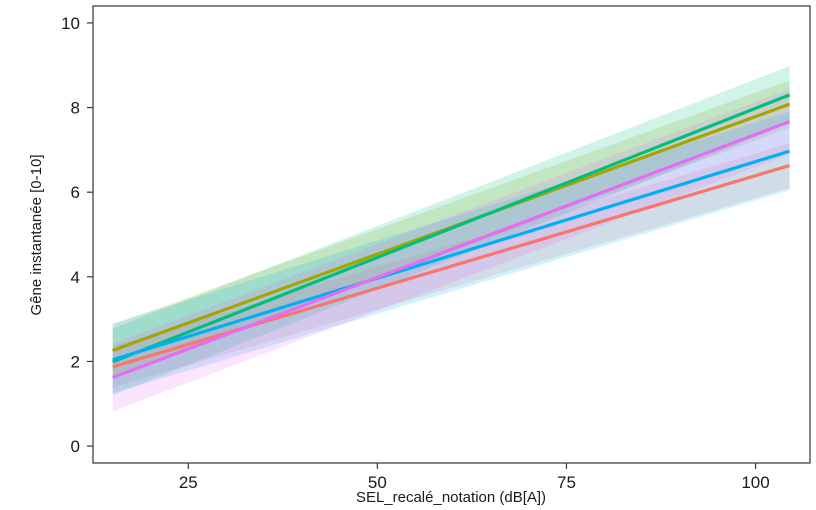 This screenshot has height=510, width=816. What do you see at coordinates (566, 482) in the screenshot?
I see `x-tick-label-75: 75` at bounding box center [566, 482].